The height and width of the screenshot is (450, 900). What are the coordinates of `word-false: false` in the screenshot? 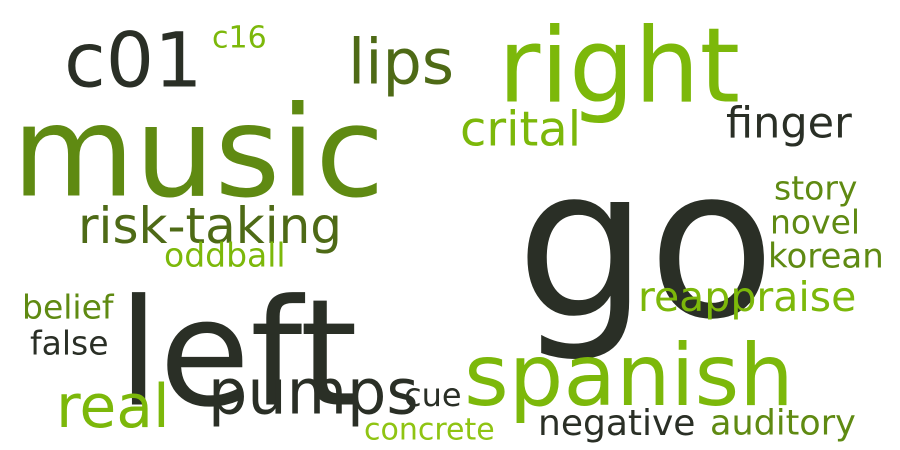 It's located at (69, 343).